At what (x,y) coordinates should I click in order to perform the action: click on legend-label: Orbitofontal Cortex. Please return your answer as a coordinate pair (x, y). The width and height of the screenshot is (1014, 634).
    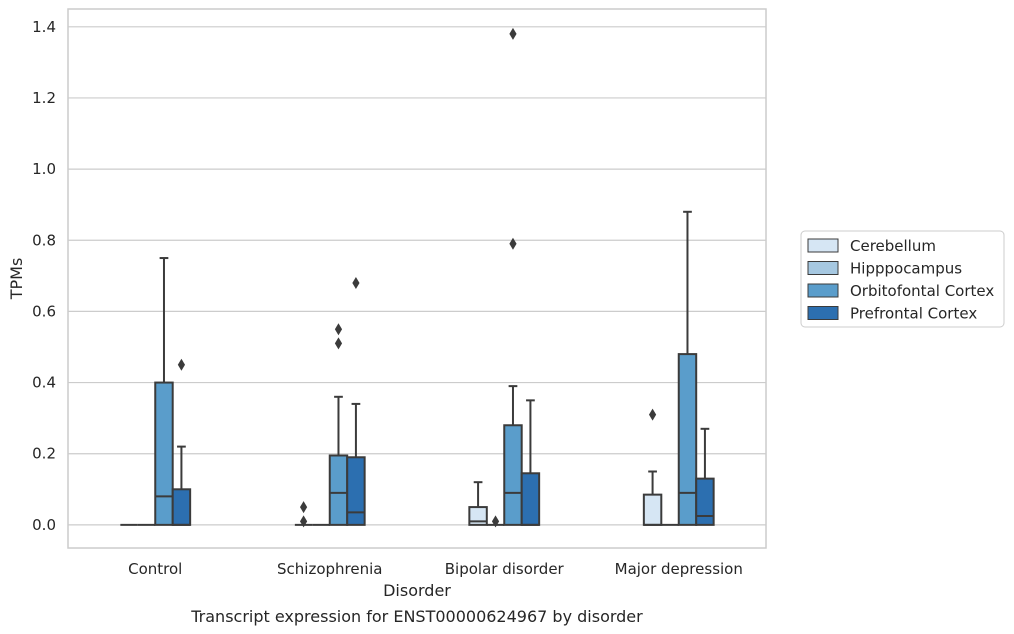
    Looking at the image, I should click on (922, 291).